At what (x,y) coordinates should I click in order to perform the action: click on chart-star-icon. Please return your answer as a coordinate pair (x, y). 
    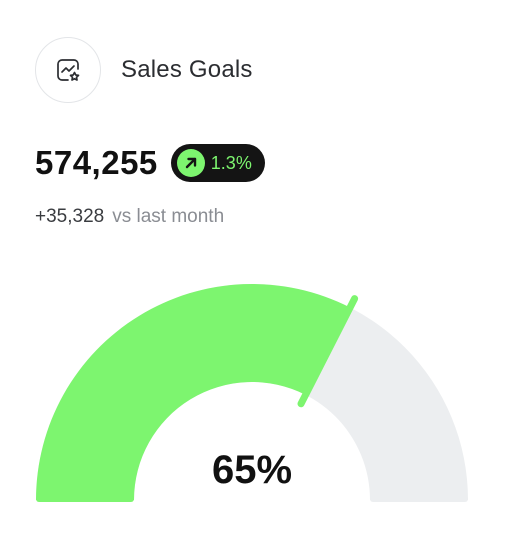
    Looking at the image, I should click on (68, 70).